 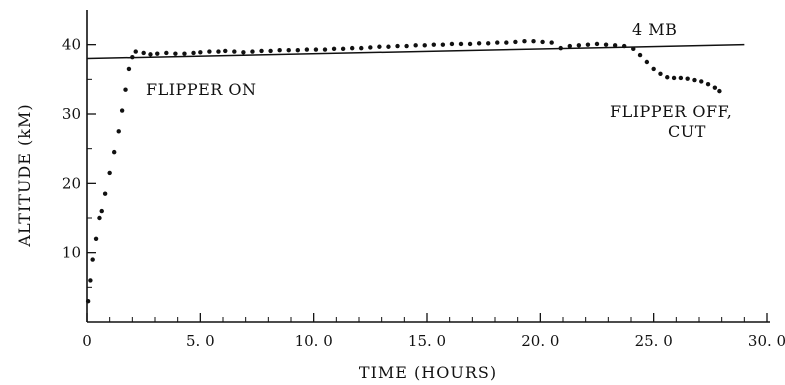 I want to click on y-tick-label: 40, so click(x=71, y=45).